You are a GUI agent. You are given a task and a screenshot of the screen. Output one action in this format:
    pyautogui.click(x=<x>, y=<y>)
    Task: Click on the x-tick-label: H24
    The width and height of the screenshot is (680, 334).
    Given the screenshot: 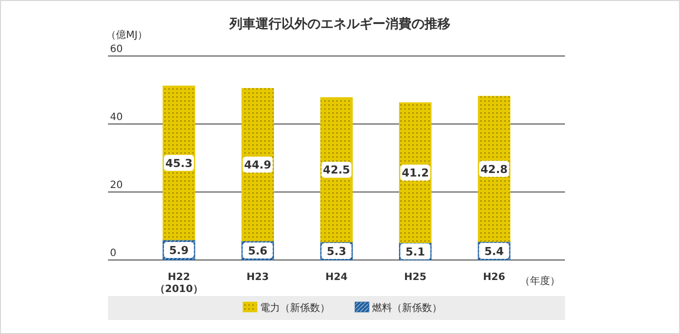 What is the action you would take?
    pyautogui.click(x=336, y=277)
    